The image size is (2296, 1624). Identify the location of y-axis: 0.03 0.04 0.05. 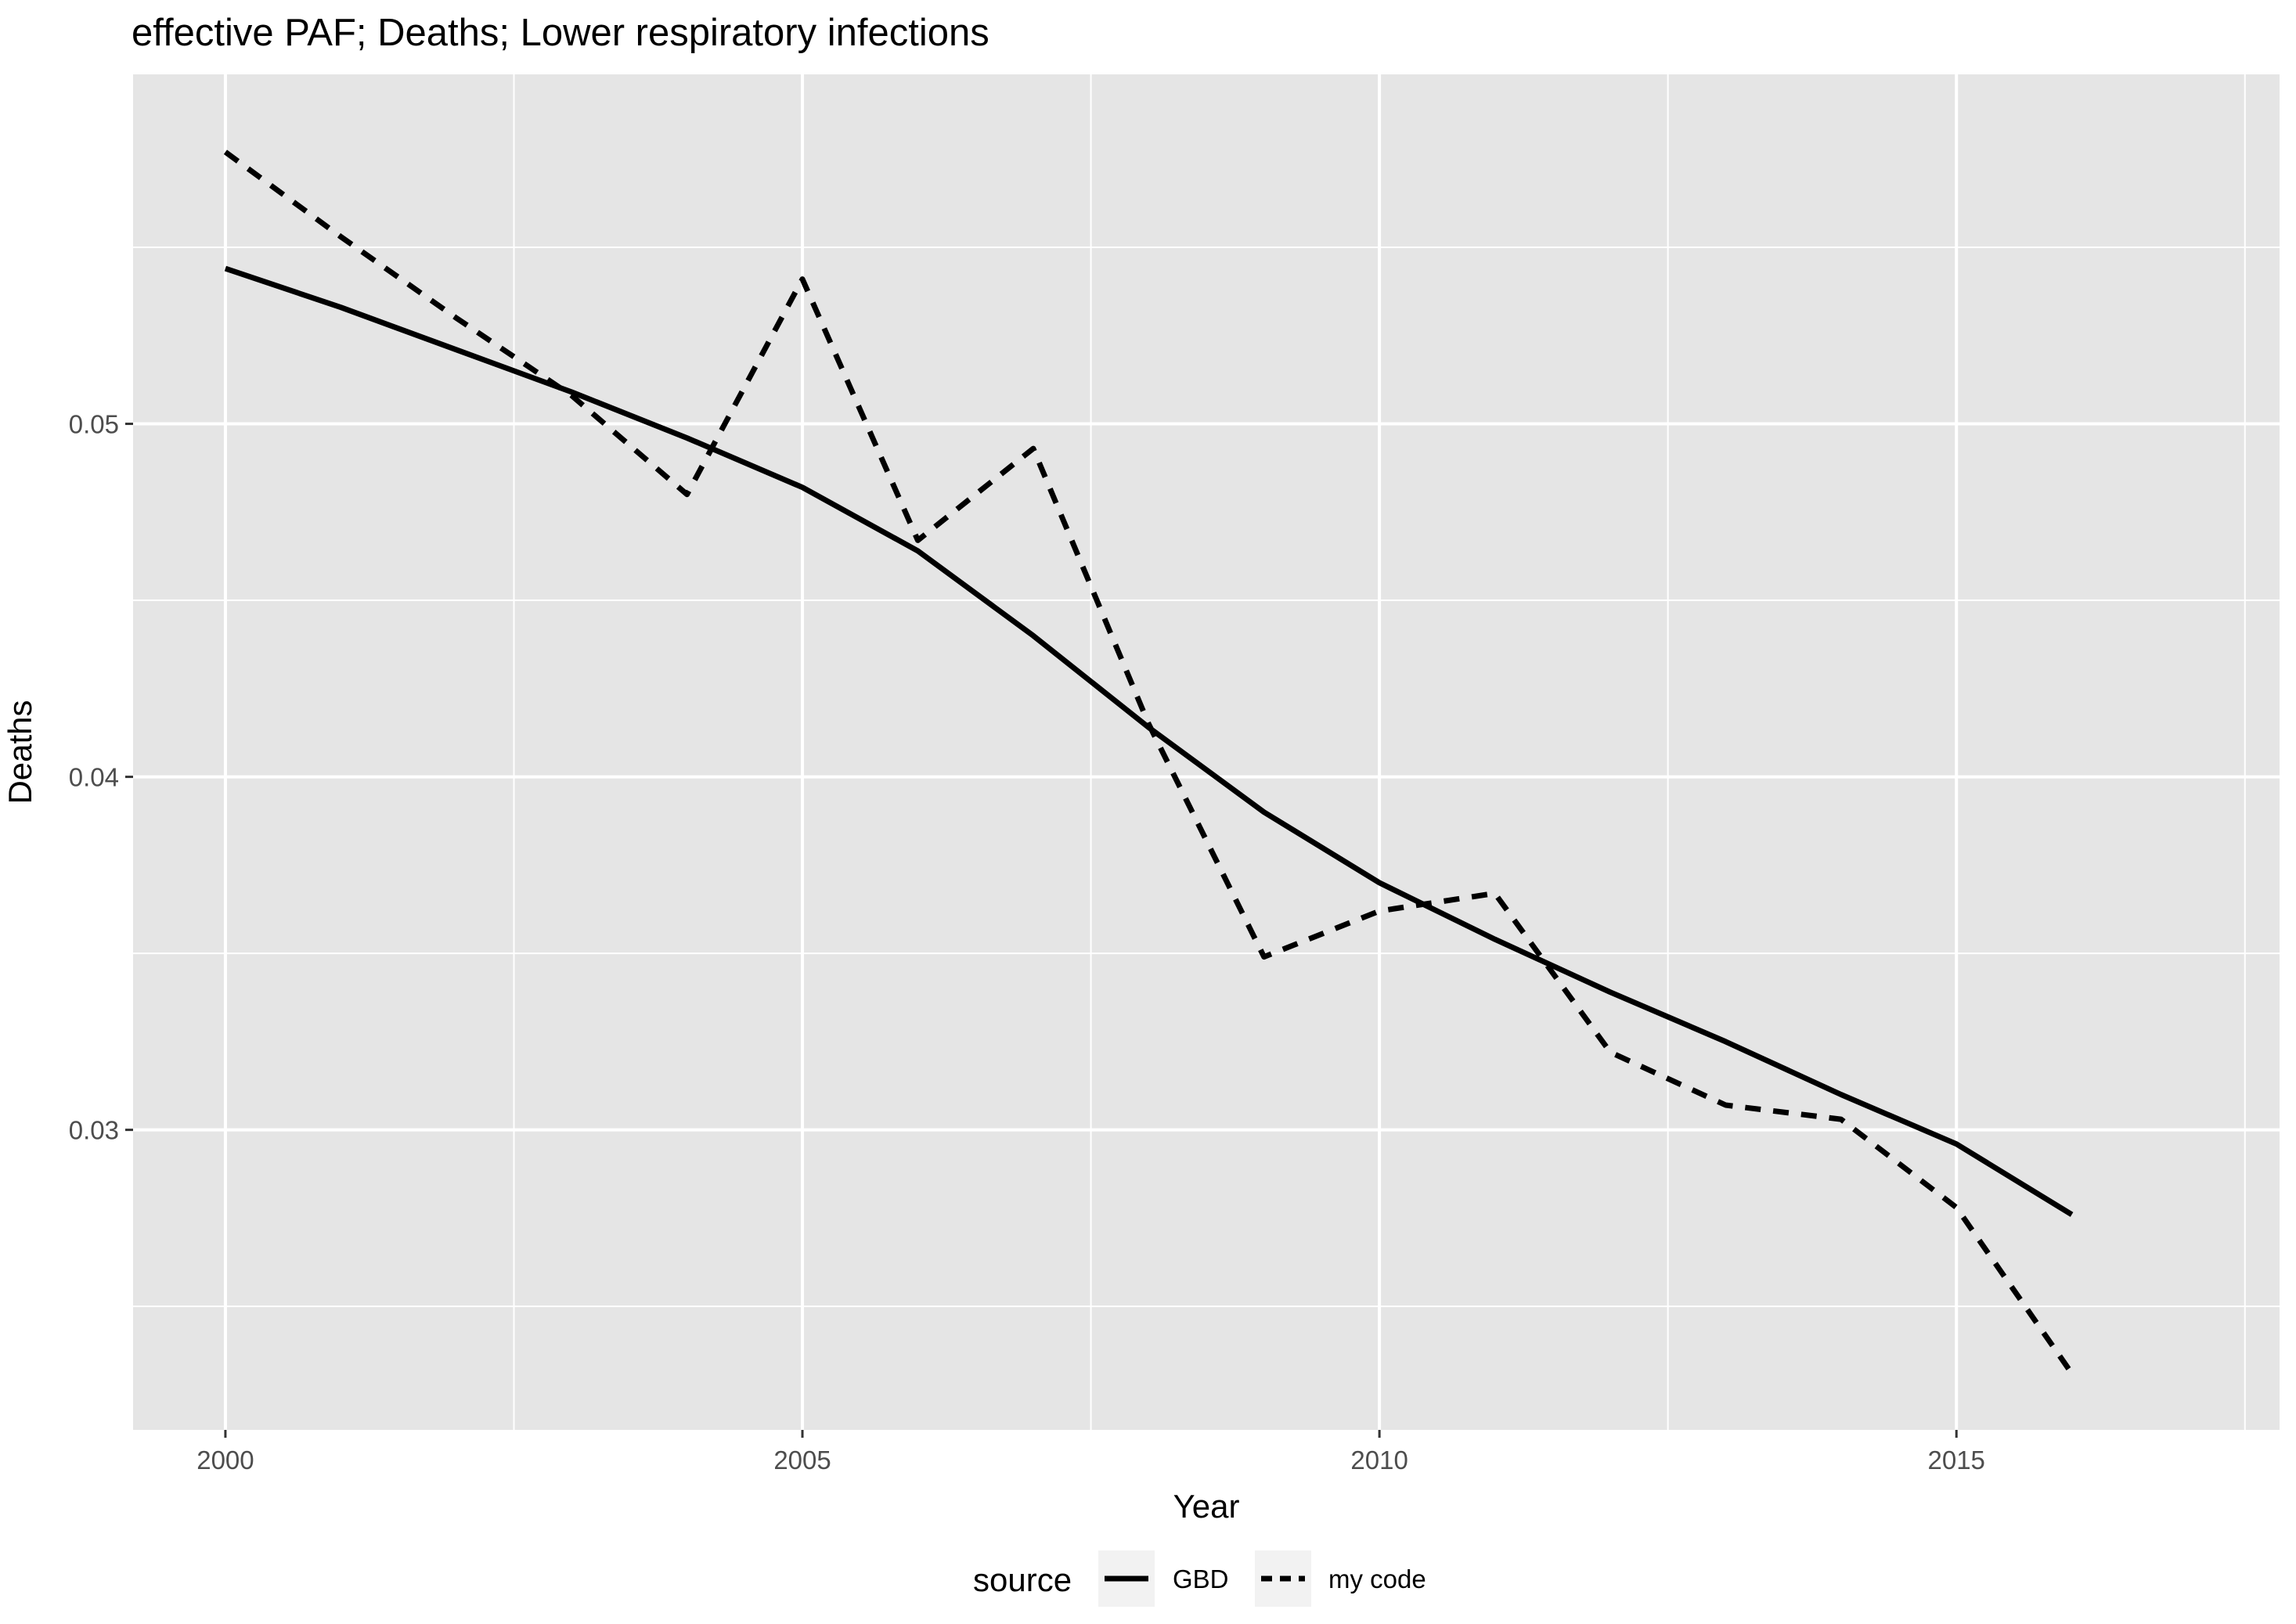
(101, 777).